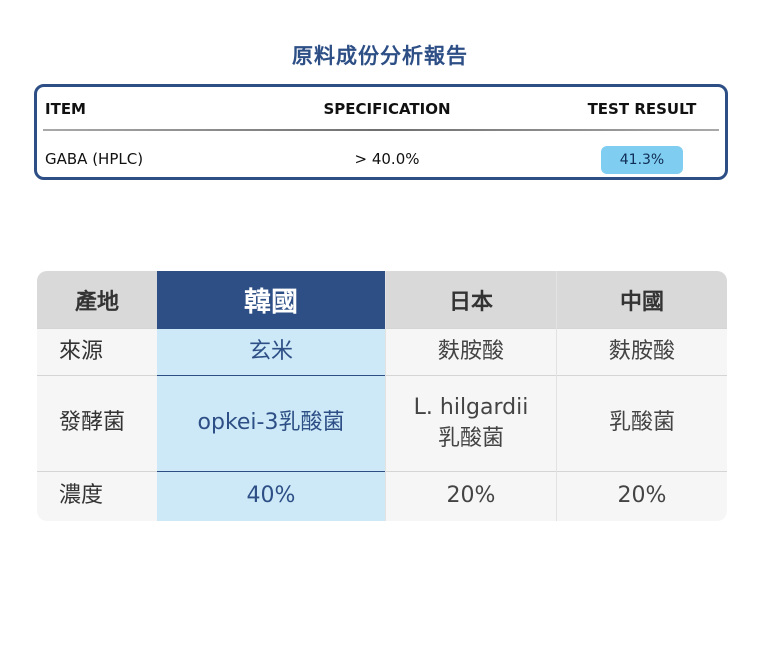 This screenshot has height=660, width=760. Describe the element at coordinates (471, 423) in the screenshot. I see `japan-bacteria: L. hilgardii 乳酸菌` at that location.